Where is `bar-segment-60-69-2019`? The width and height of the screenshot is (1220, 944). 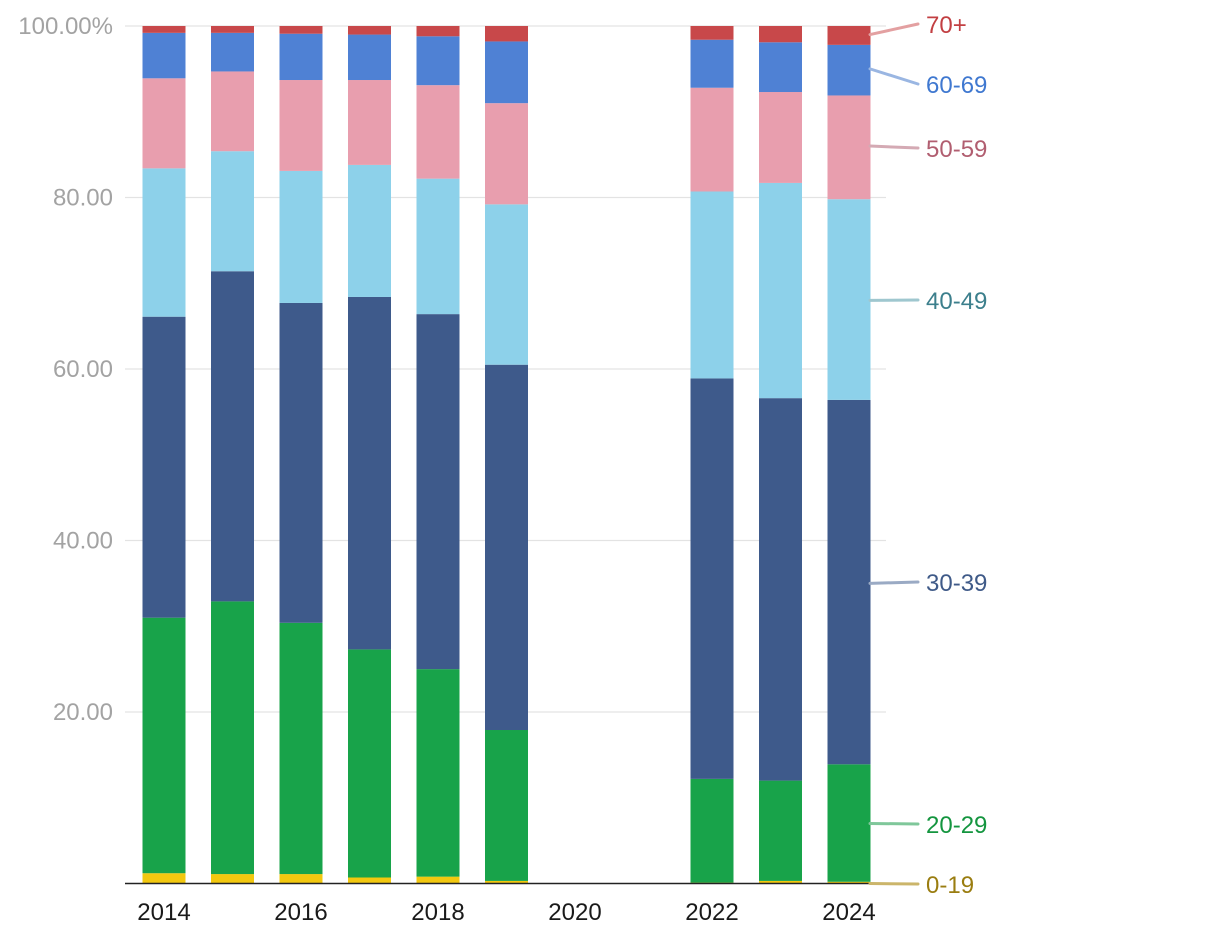
bar-segment-60-69-2019 is located at coordinates (506, 72).